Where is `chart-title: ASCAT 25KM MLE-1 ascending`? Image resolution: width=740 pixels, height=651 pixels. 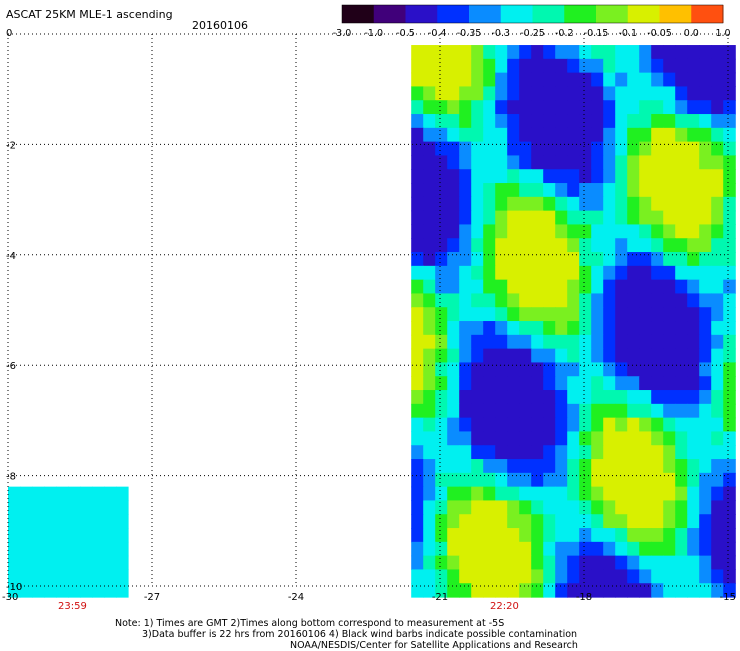
chart-title: ASCAT 25KM MLE-1 ascending is located at coordinates (89, 14).